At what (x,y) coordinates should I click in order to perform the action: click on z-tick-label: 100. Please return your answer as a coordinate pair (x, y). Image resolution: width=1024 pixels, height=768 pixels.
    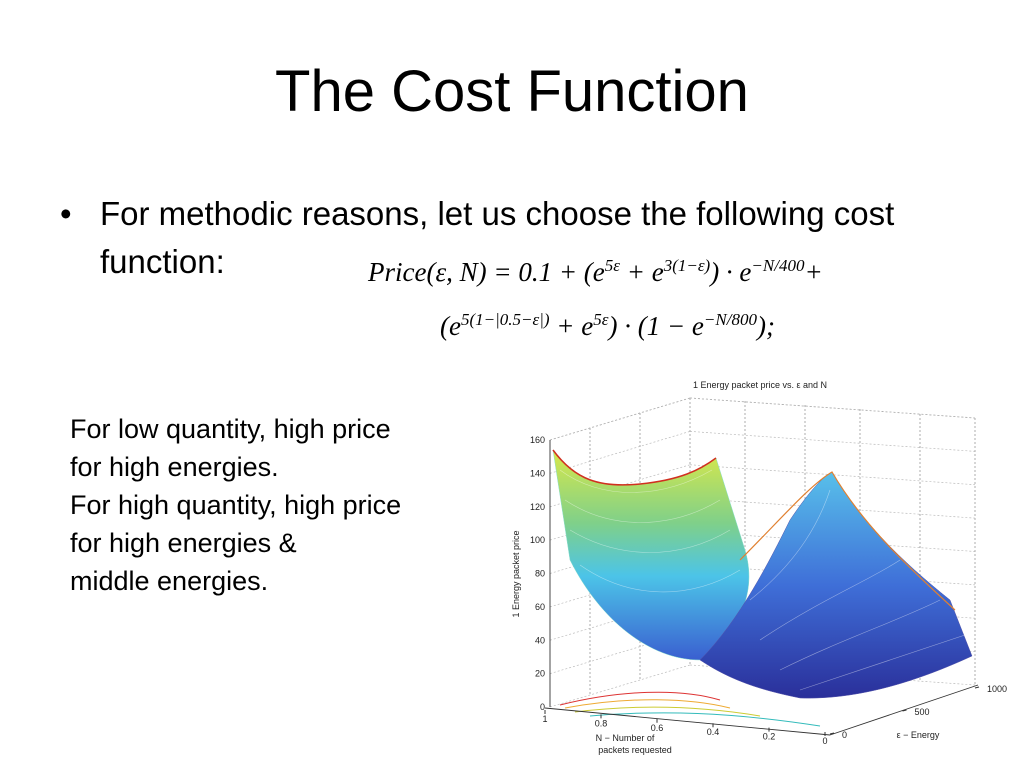
    Looking at the image, I should click on (537, 540).